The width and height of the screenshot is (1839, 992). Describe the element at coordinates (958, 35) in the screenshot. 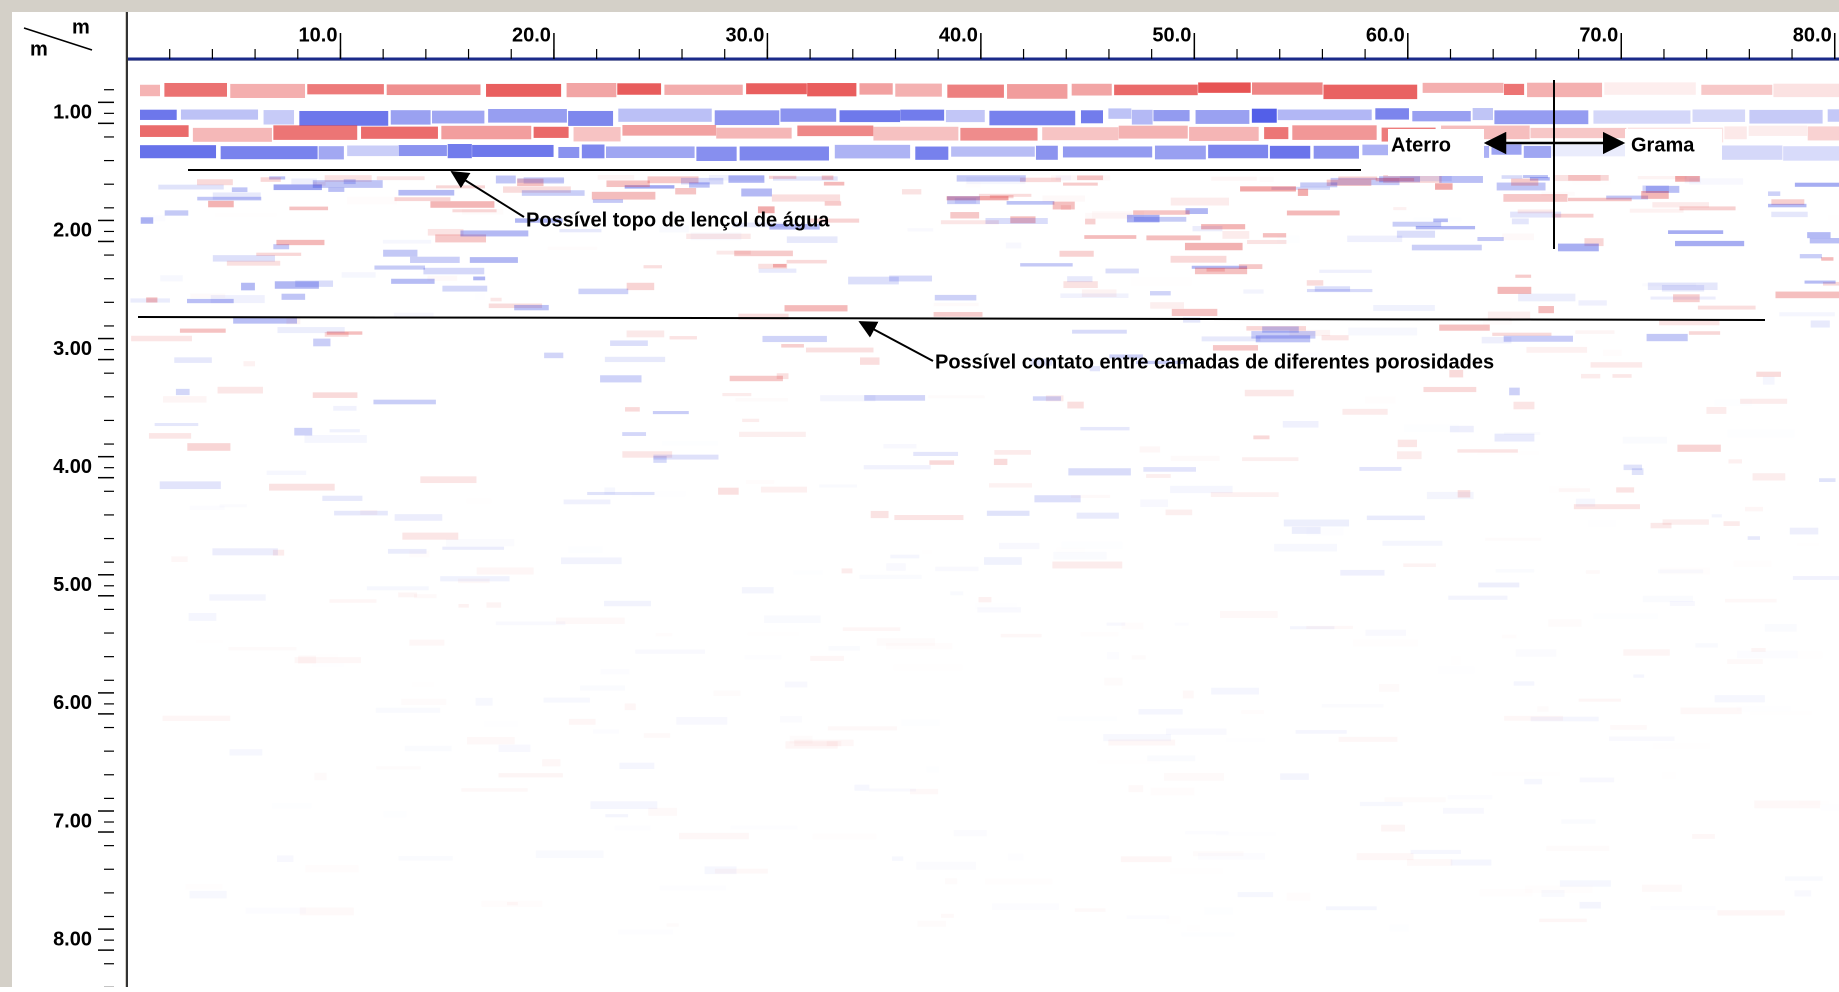

I see `x-tick-label: 40.0` at that location.